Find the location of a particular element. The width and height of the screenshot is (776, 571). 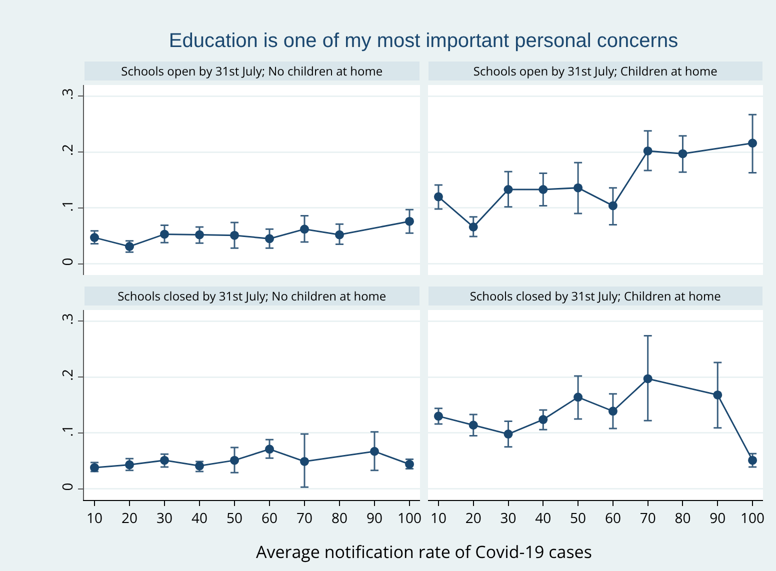

x-axis-title: Average notification rate of Covid-19 cases is located at coordinates (424, 551).